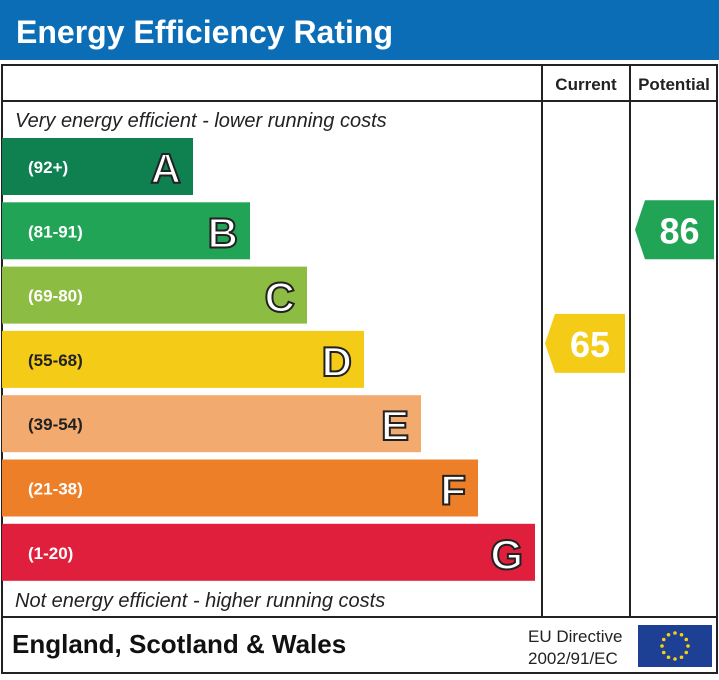 Image resolution: width=719 pixels, height=680 pixels. Describe the element at coordinates (240, 488) in the screenshot. I see `band-bar-f` at that location.